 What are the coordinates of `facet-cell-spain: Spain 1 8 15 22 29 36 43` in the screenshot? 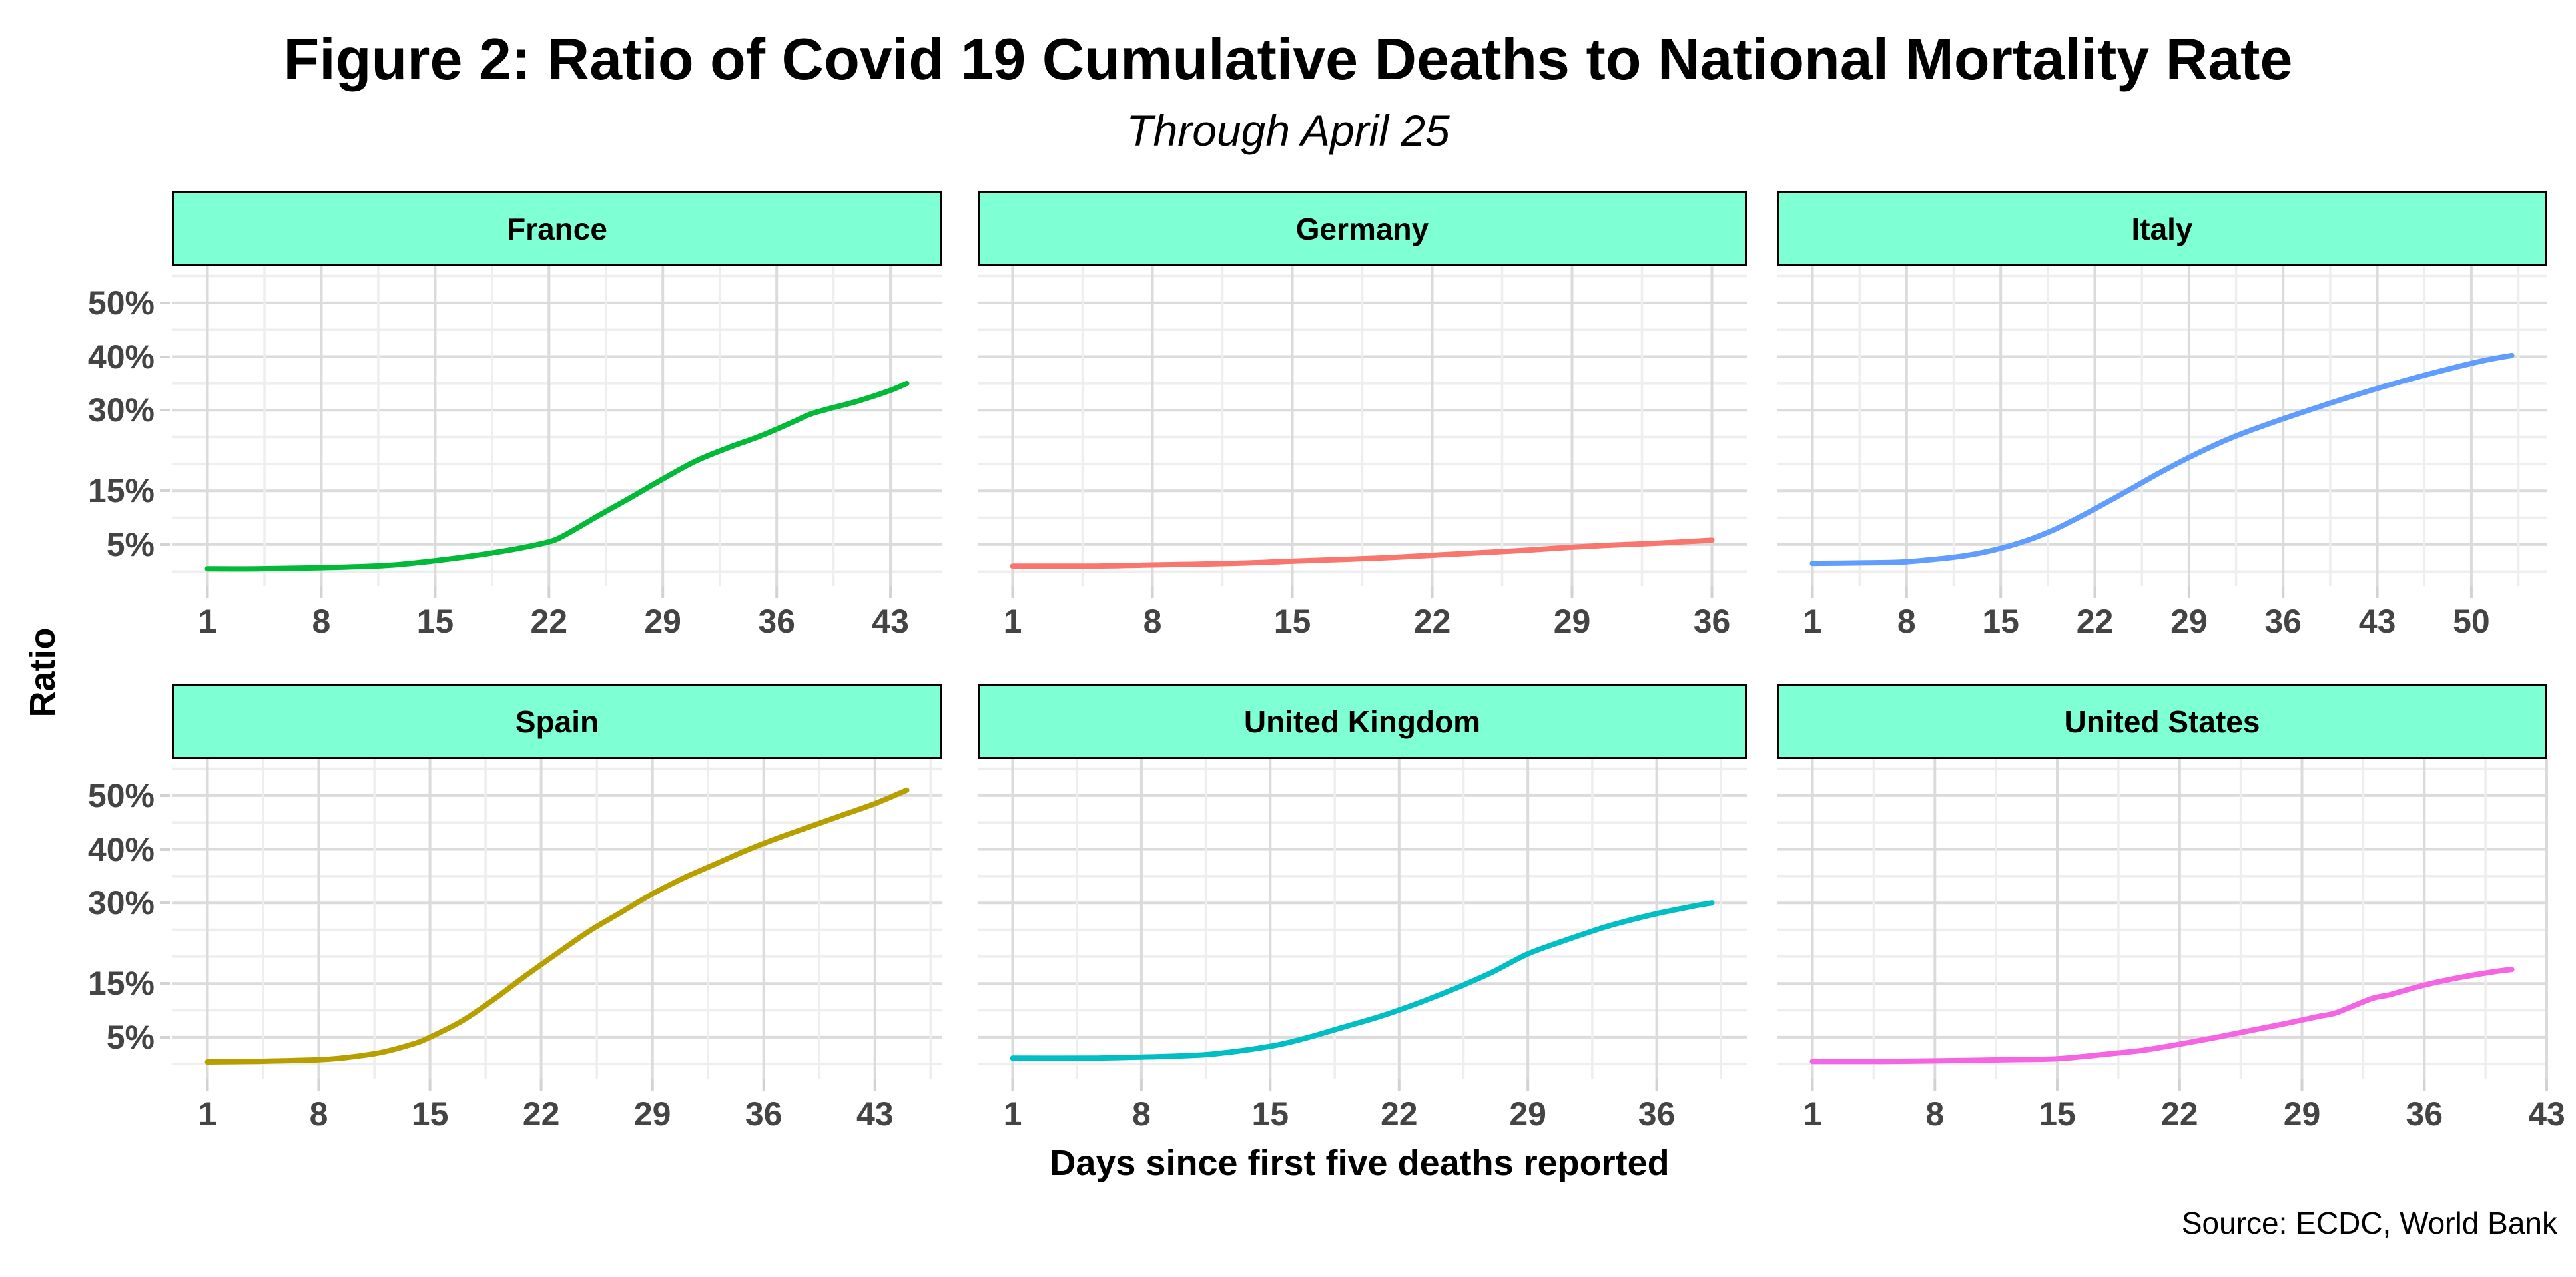 It's located at (557, 914).